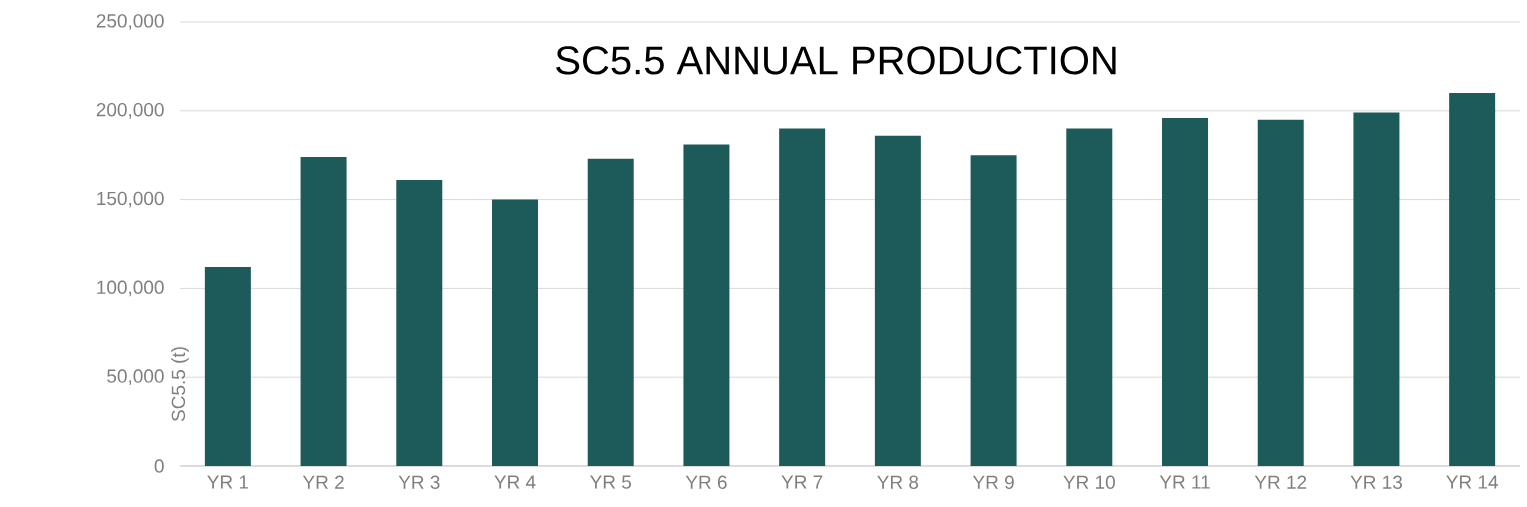  What do you see at coordinates (1280, 482) in the screenshot?
I see `x-tick-label: YR 12` at bounding box center [1280, 482].